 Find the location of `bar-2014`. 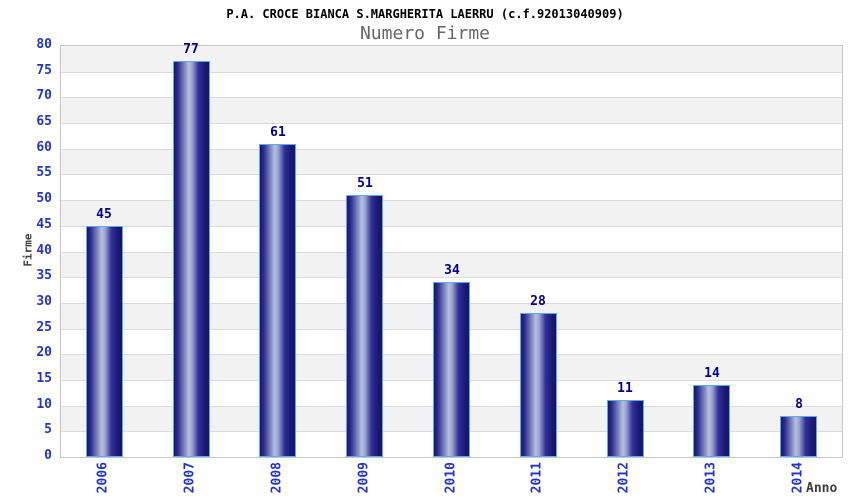

bar-2014 is located at coordinates (798, 436).